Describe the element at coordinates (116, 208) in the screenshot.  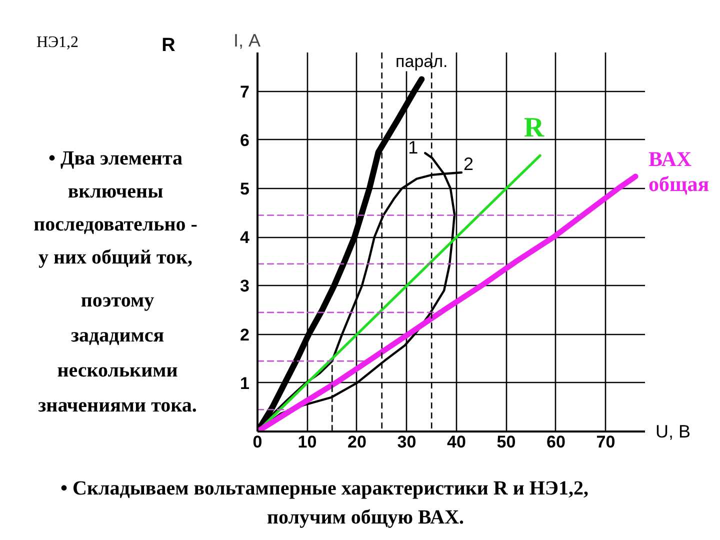
I see `text: • Два элемента включены последовательно - у них общий ток,` at that location.